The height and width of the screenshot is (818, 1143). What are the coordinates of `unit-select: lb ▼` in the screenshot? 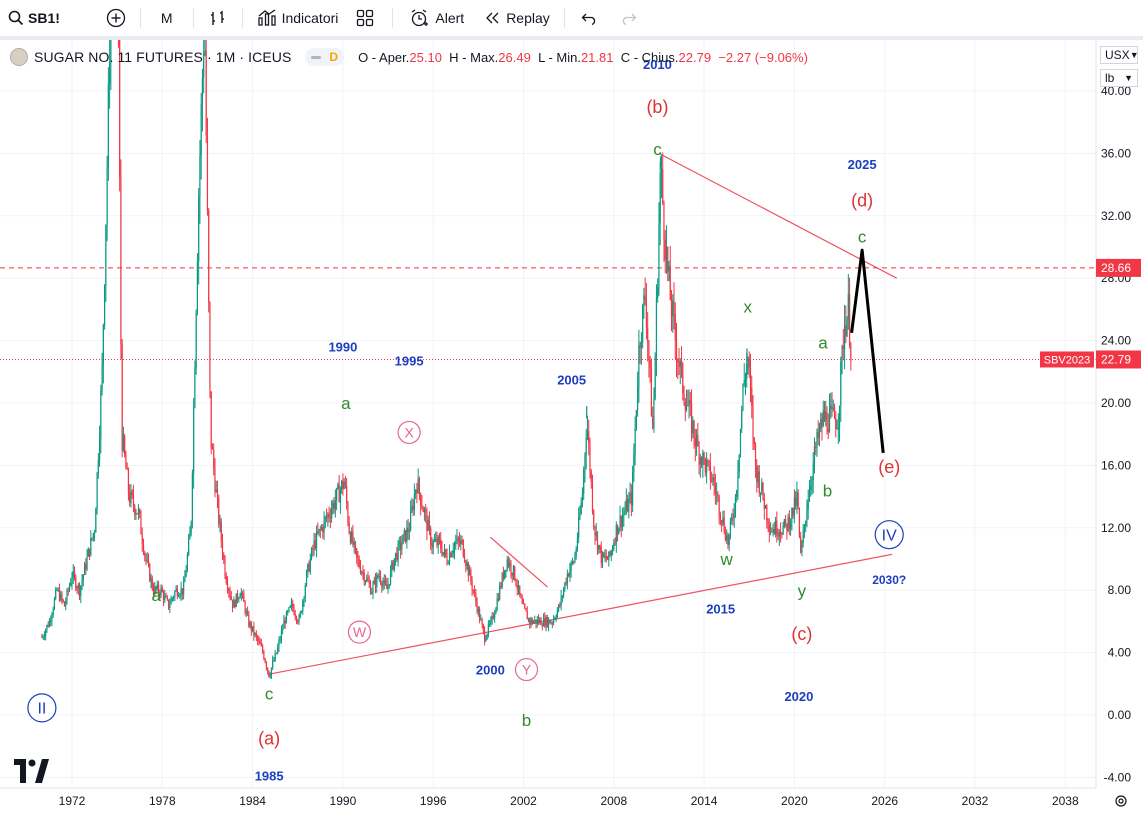 It's located at (1119, 78).